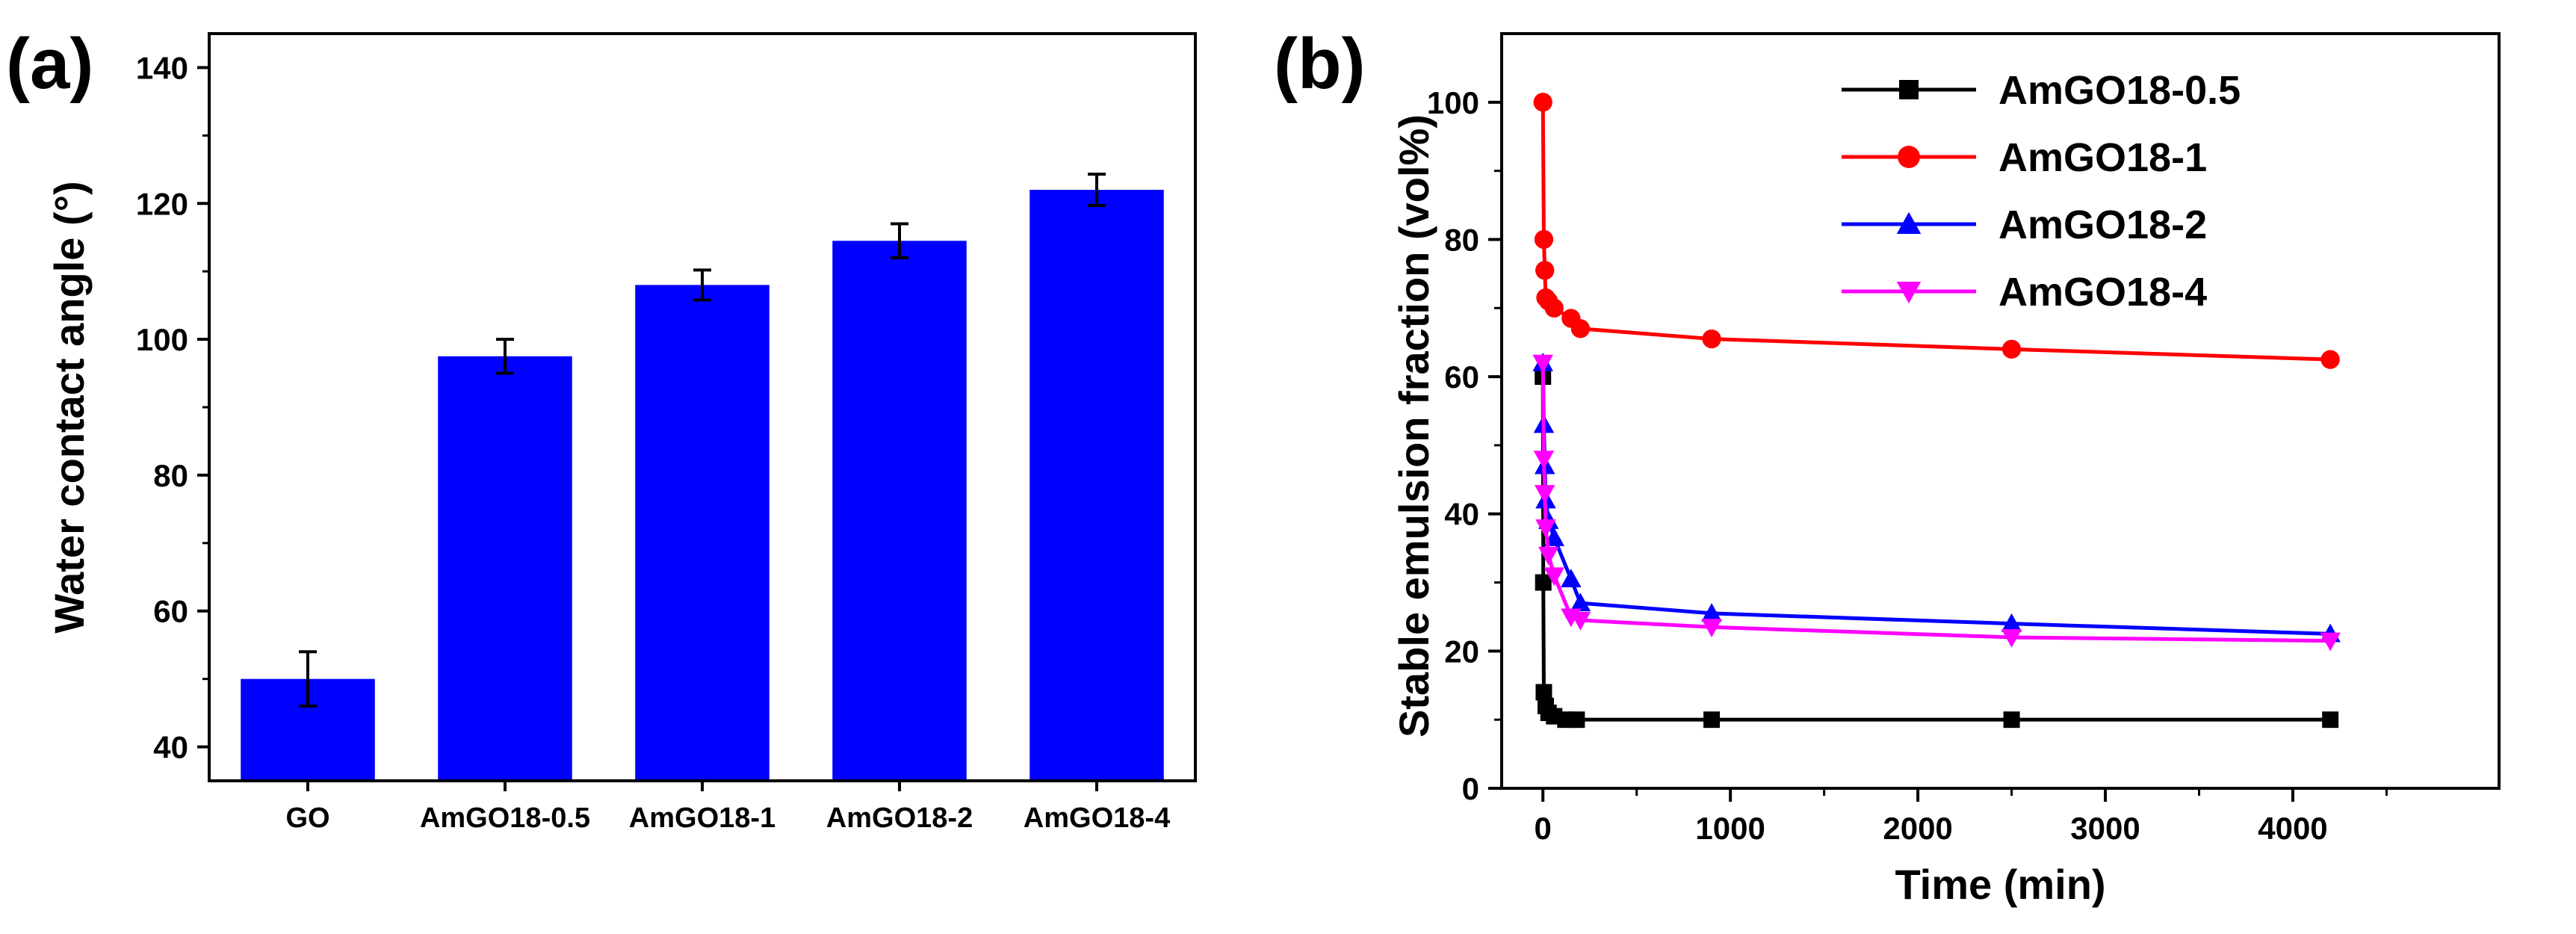 The image size is (2576, 934). Describe the element at coordinates (307, 818) in the screenshot. I see `x-tick-label: GO` at that location.